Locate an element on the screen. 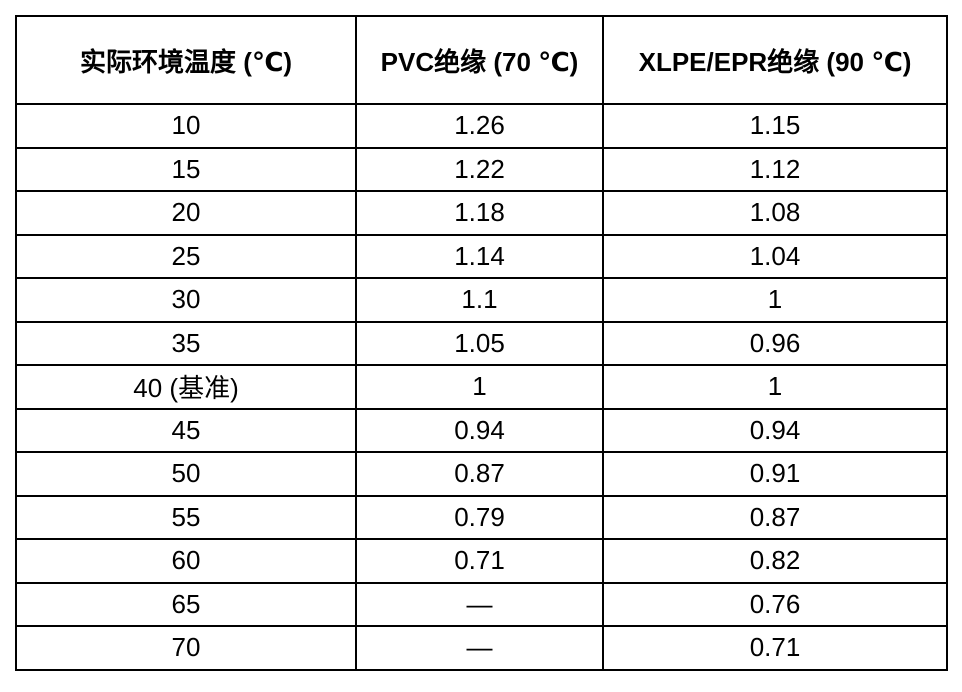 The width and height of the screenshot is (962, 692). table-cell-temperature: 15 is located at coordinates (186, 169).